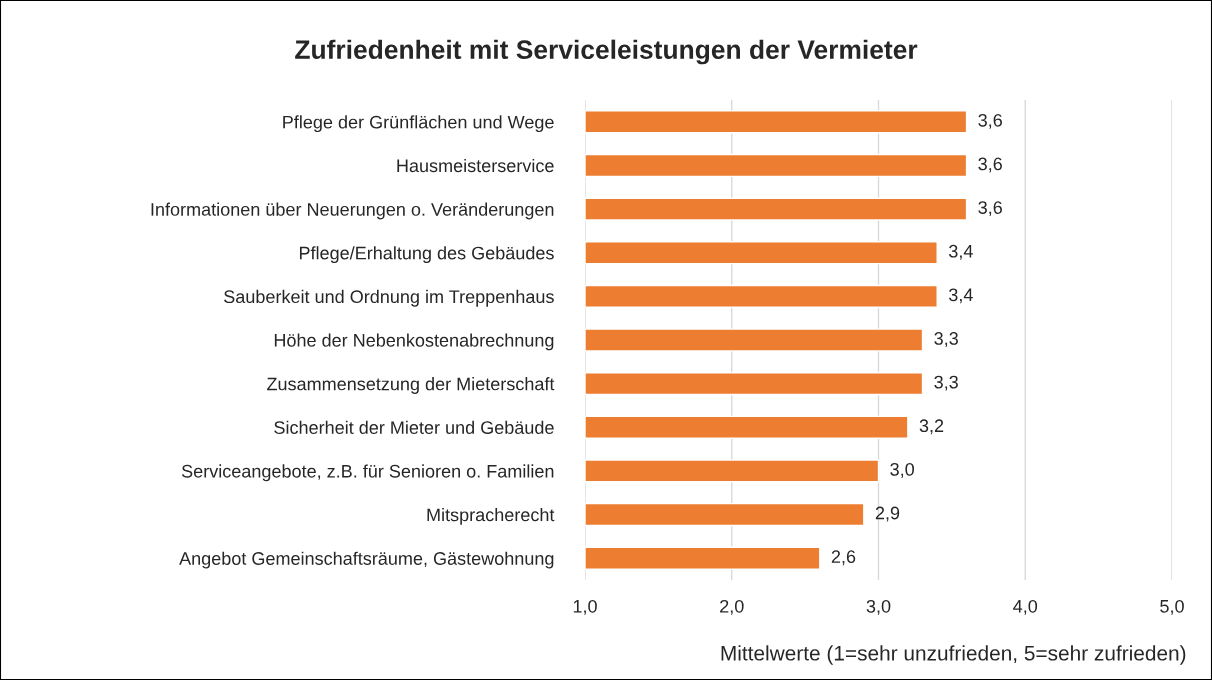 Image resolution: width=1212 pixels, height=680 pixels. Describe the element at coordinates (1172, 607) in the screenshot. I see `x-tick-label: 5,0` at that location.